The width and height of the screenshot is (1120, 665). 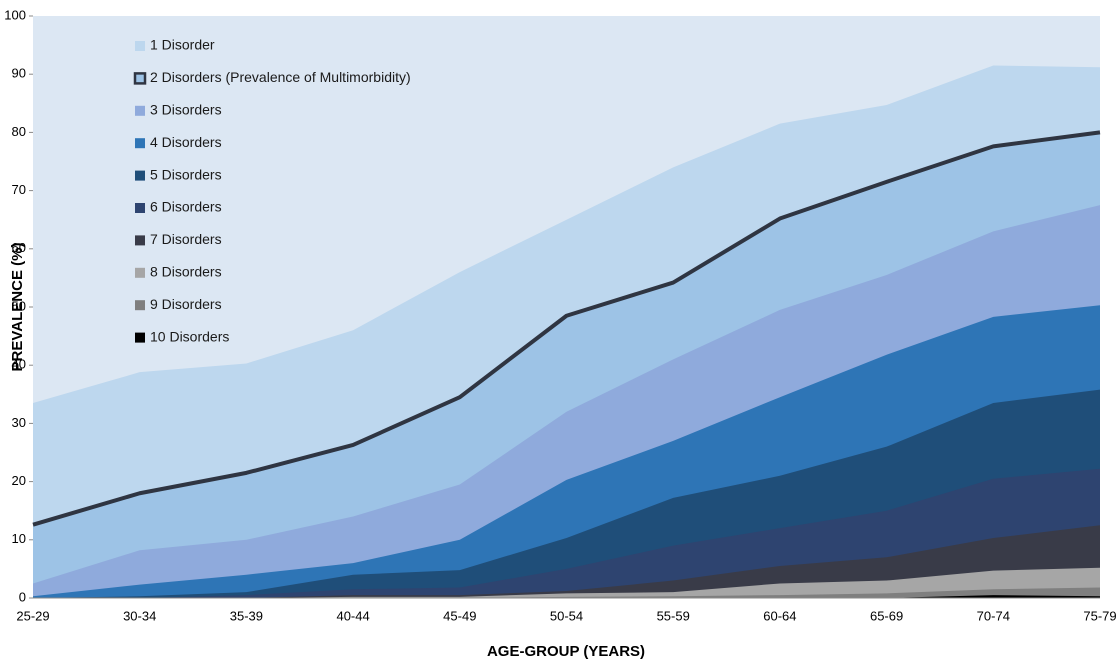 I want to click on x-tick-label: 40-44, so click(x=352, y=615).